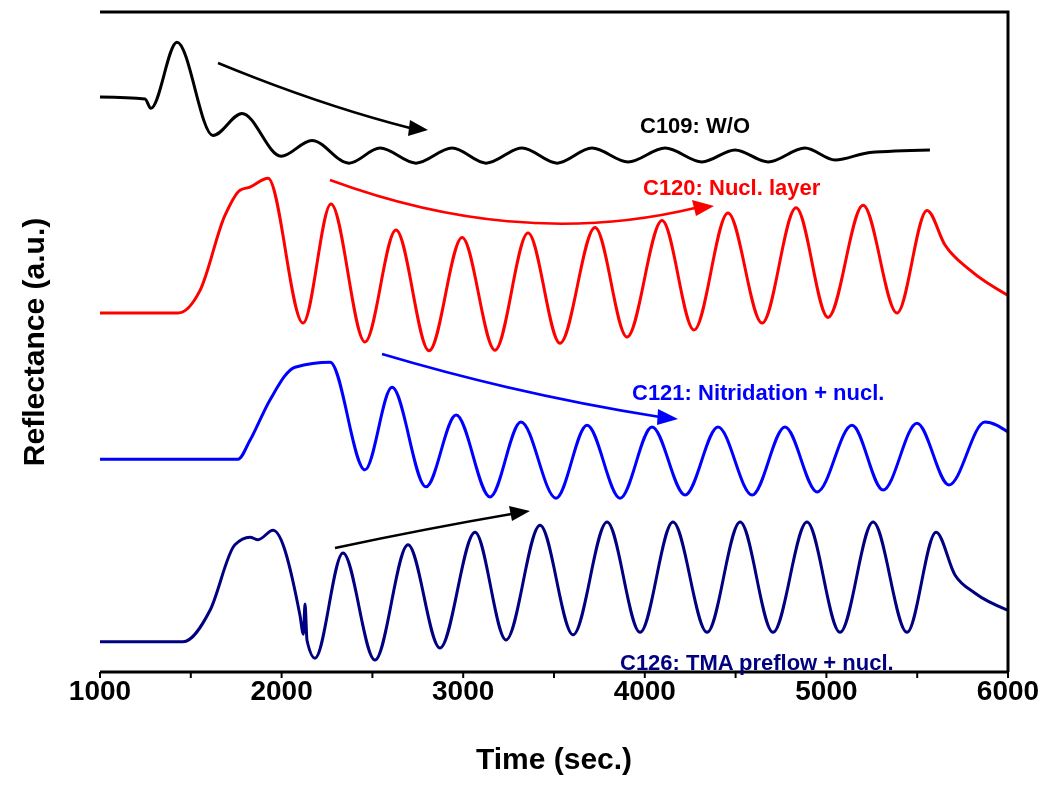 Image resolution: width=1052 pixels, height=789 pixels. I want to click on x-tick-label: 2000, so click(281, 690).